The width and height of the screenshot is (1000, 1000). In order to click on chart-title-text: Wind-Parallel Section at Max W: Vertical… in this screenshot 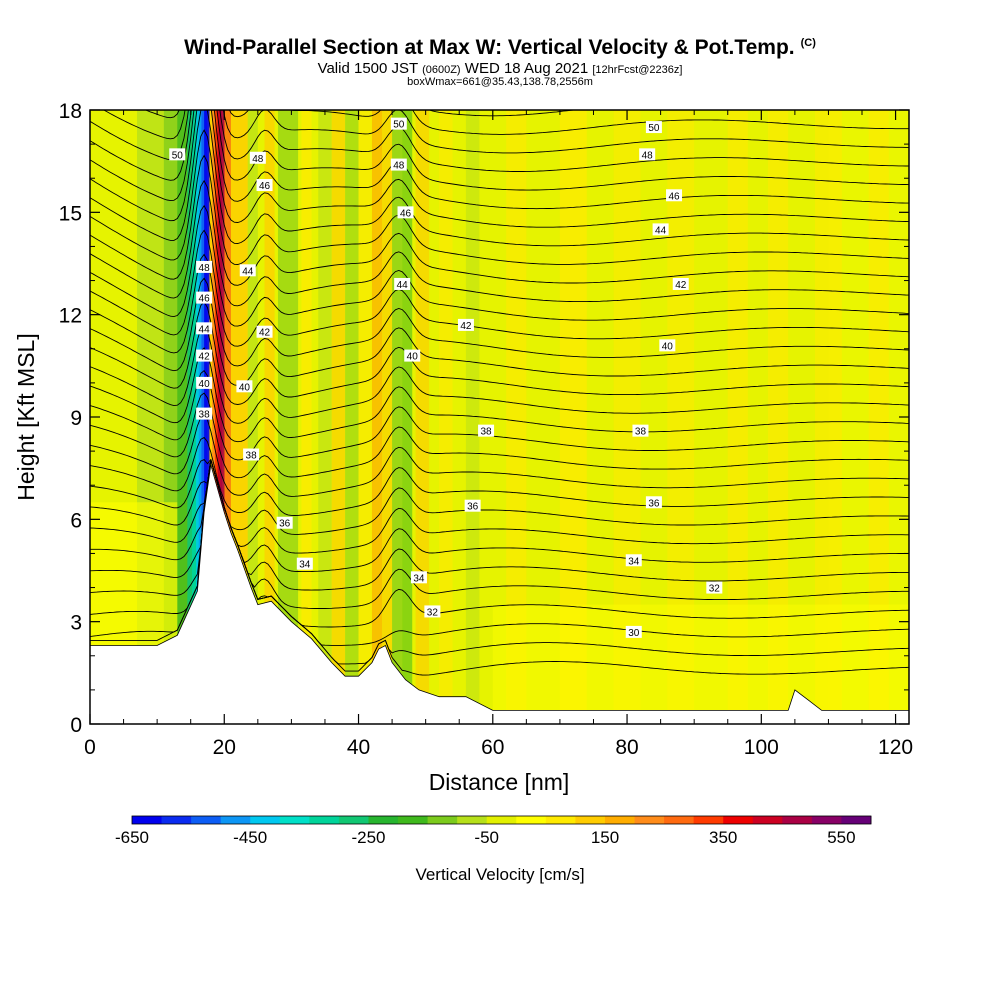, I will do `click(489, 47)`.